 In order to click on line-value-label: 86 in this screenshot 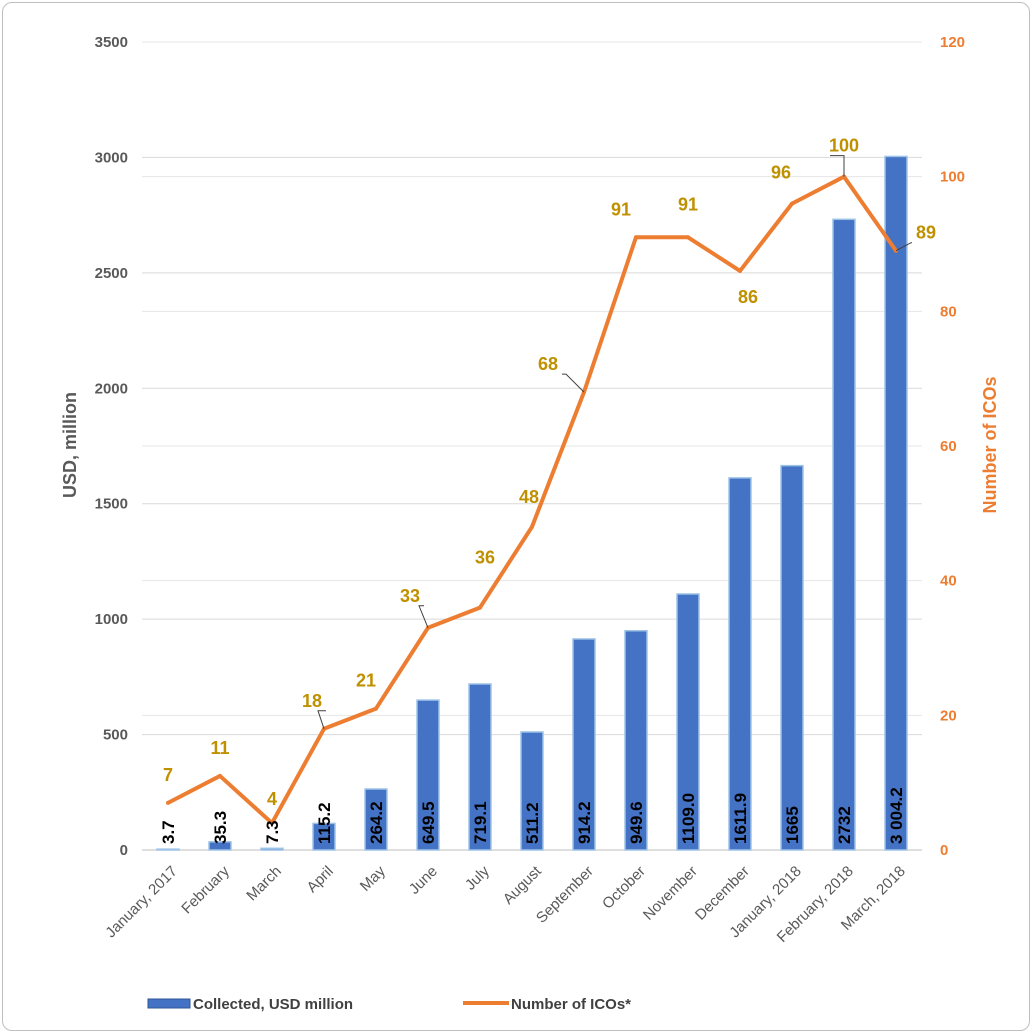, I will do `click(748, 297)`.